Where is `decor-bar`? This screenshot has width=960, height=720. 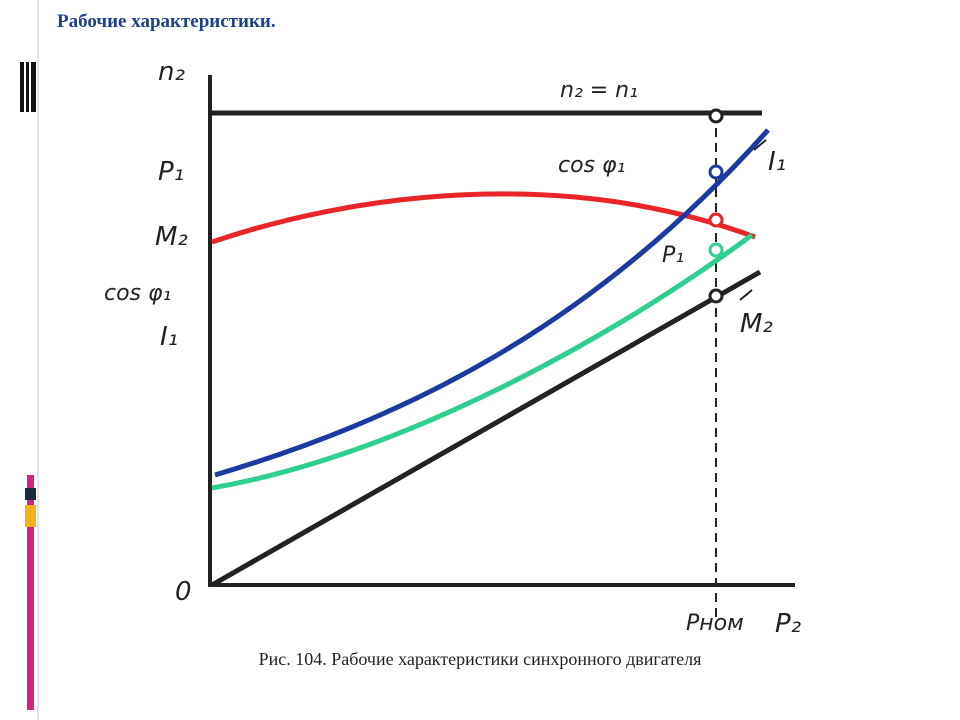 decor-bar is located at coordinates (30, 592).